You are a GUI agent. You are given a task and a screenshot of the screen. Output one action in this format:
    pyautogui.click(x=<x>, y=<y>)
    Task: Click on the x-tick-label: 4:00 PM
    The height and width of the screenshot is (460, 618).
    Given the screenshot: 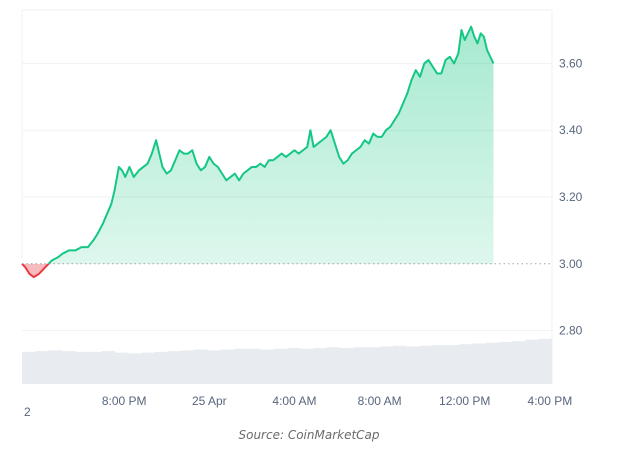 What is the action you would take?
    pyautogui.click(x=550, y=401)
    